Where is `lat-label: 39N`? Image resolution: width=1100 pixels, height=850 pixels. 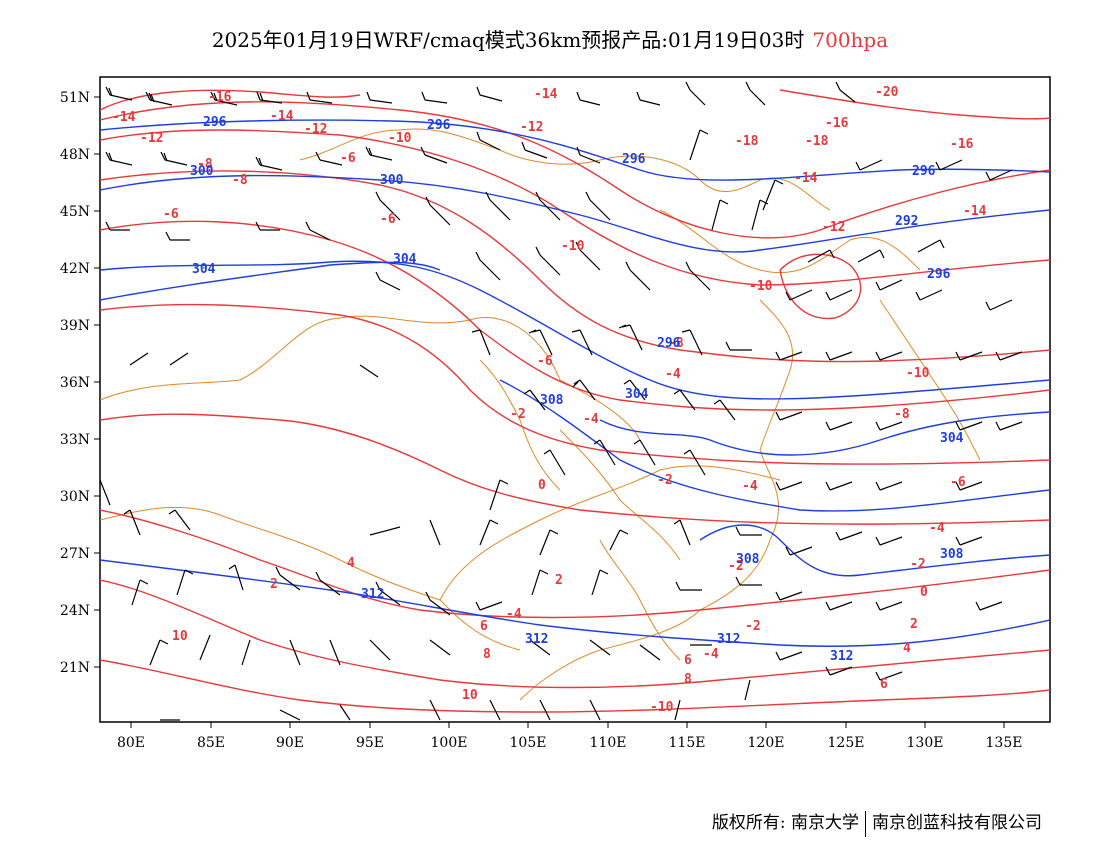 lat-label: 39N is located at coordinates (75, 326).